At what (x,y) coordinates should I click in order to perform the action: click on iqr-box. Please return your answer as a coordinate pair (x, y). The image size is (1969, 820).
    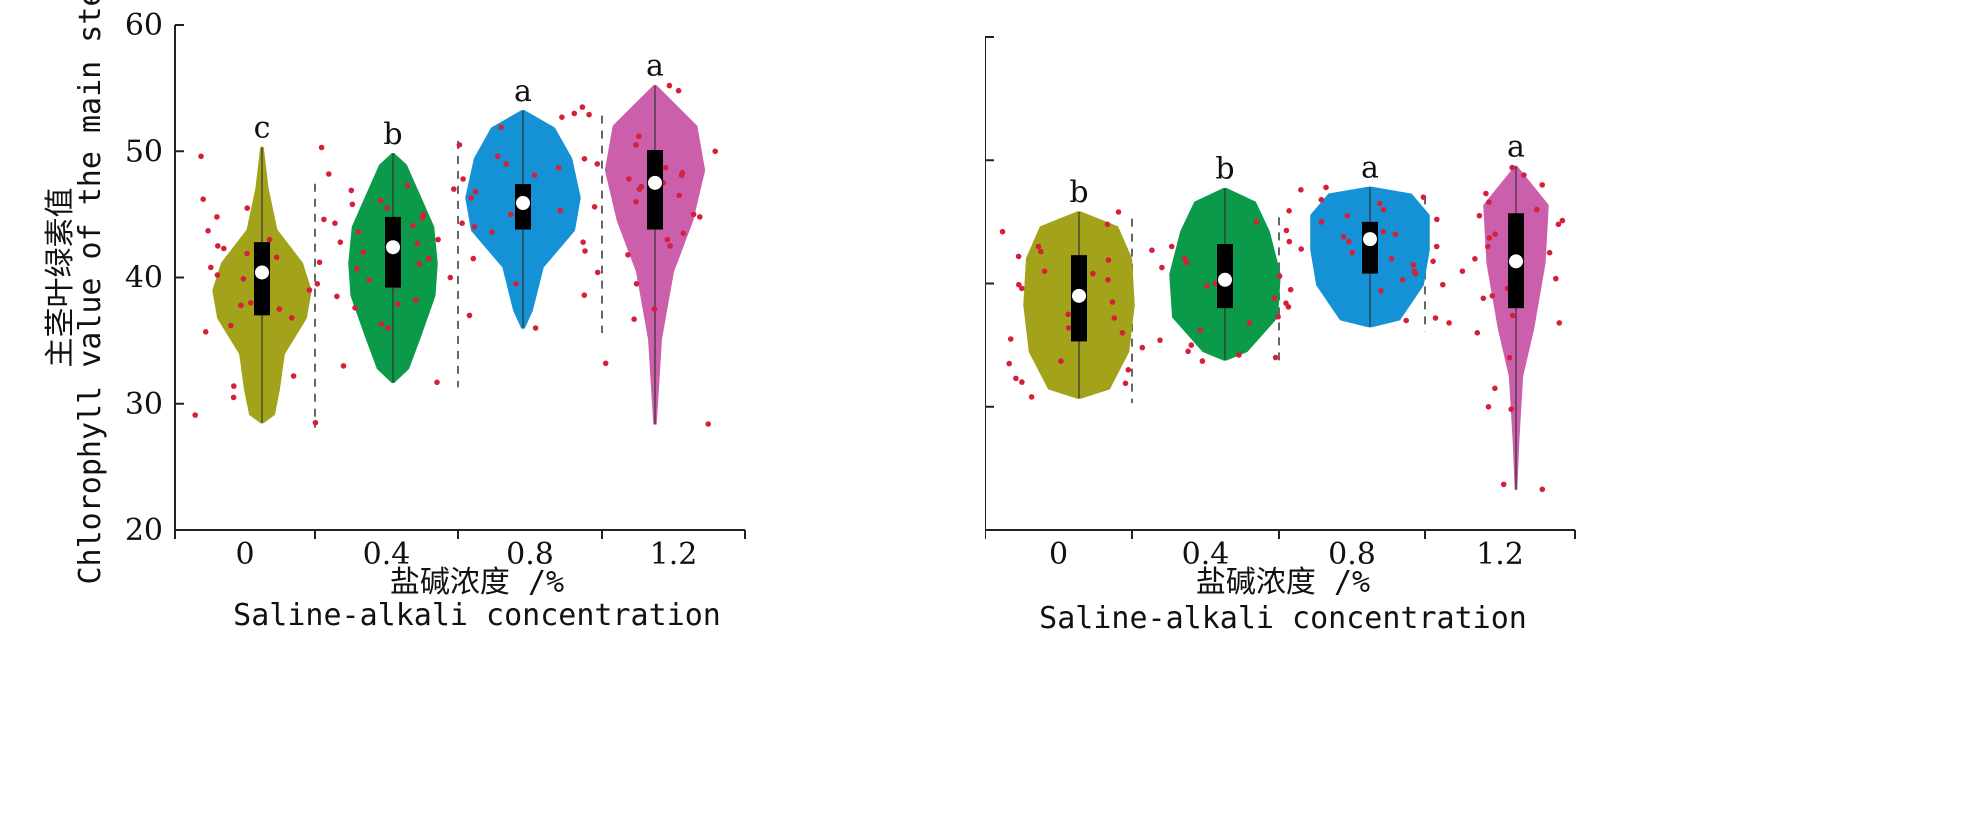
    Looking at the image, I should click on (1370, 247).